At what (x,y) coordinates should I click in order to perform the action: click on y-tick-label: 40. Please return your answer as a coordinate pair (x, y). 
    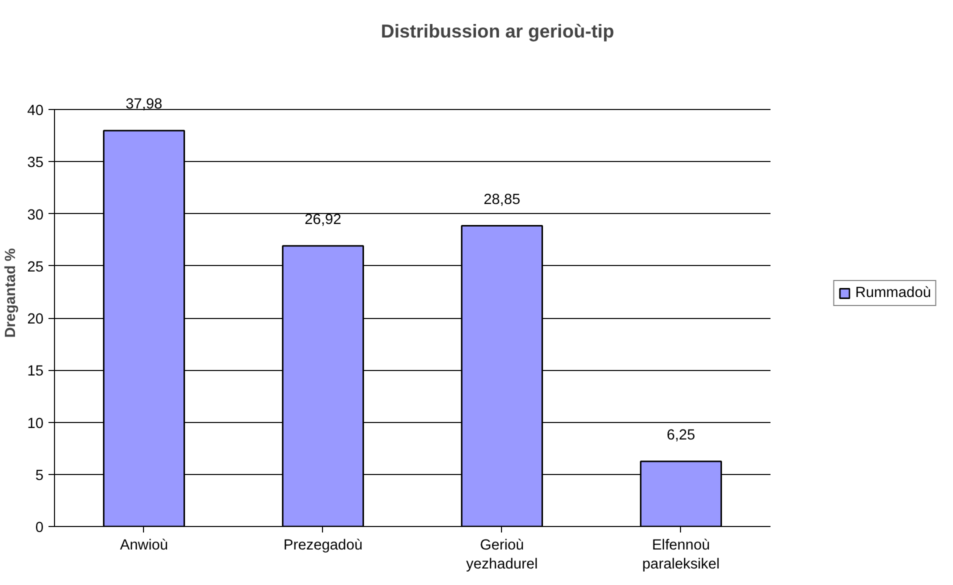
    Looking at the image, I should click on (35, 111).